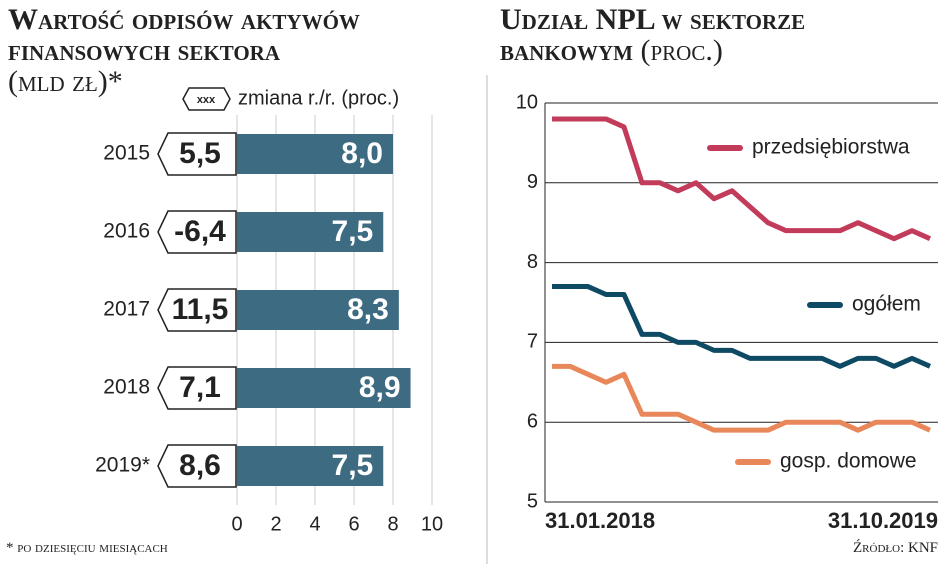  I want to click on subtitle: (proc.), so click(681, 50).